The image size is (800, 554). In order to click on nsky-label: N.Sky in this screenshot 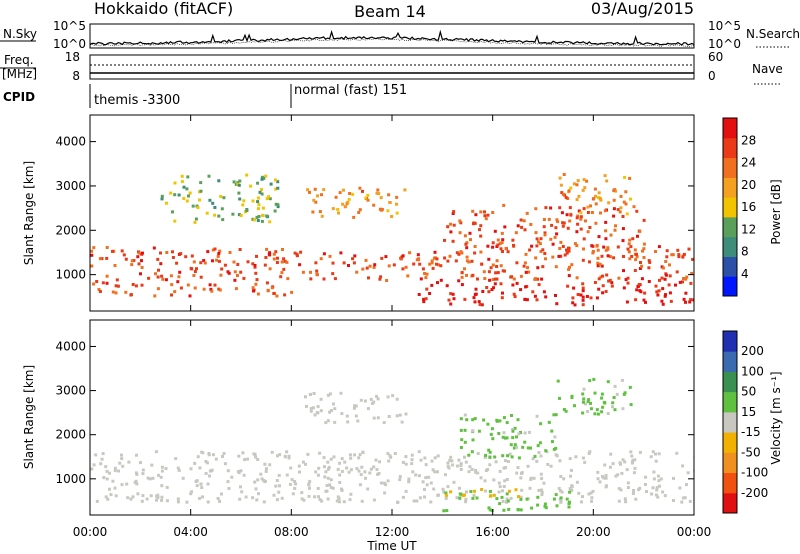, I will do `click(20, 34)`.